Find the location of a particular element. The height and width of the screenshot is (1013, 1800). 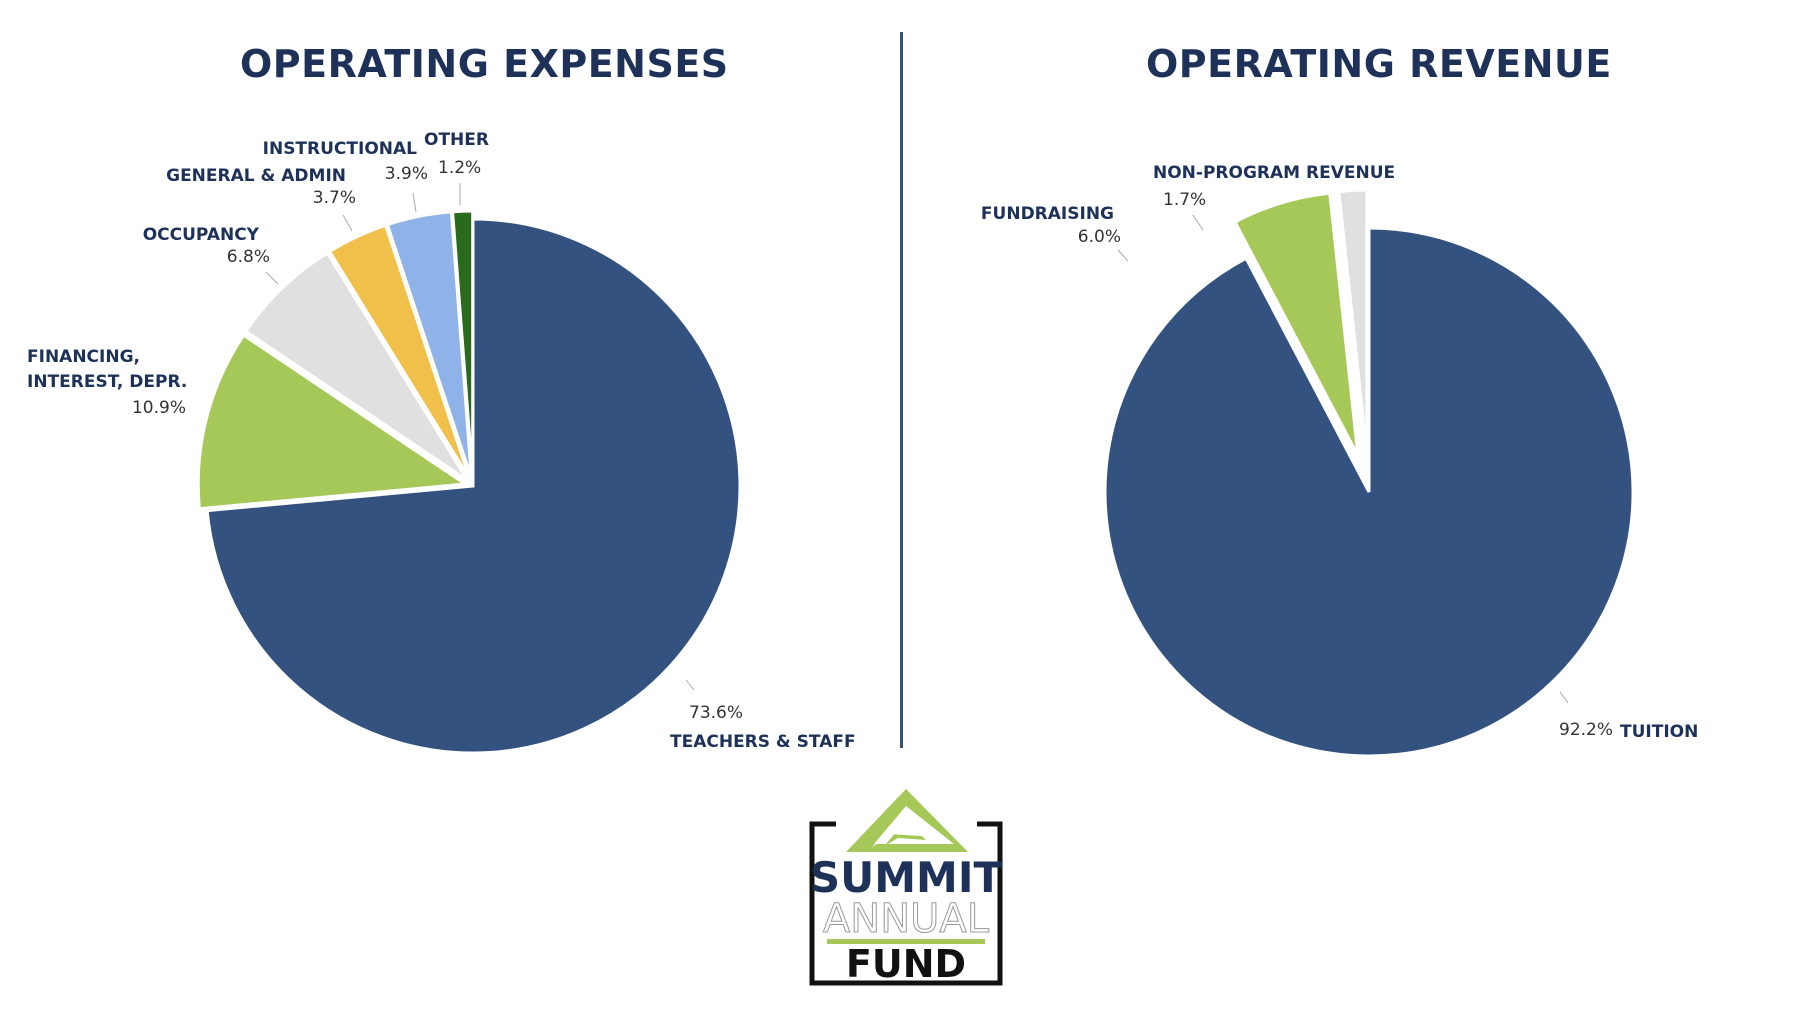

expenses-slice-occupancy is located at coordinates (356, 366).